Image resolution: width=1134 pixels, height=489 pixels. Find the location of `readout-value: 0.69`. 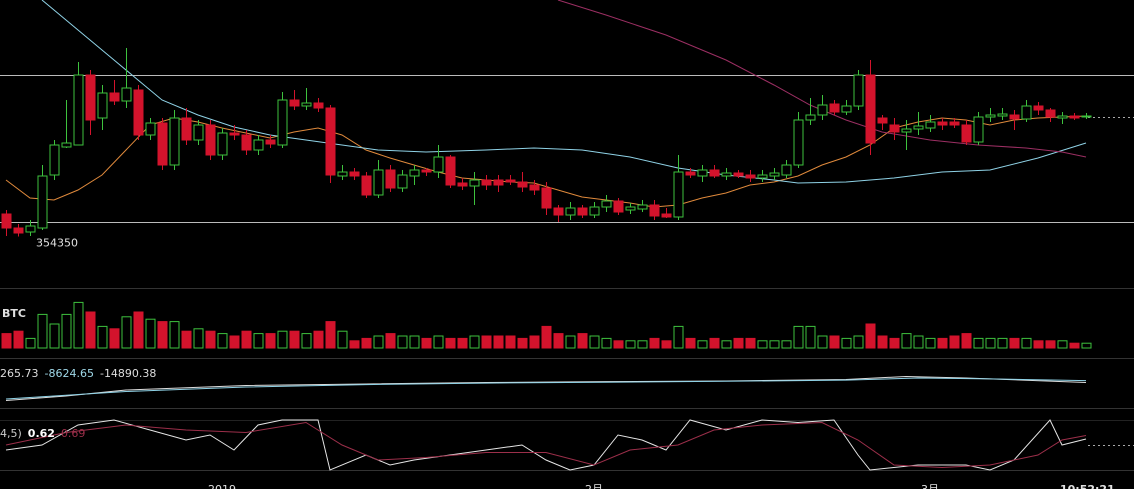

readout-value: 0.69 is located at coordinates (73, 433).